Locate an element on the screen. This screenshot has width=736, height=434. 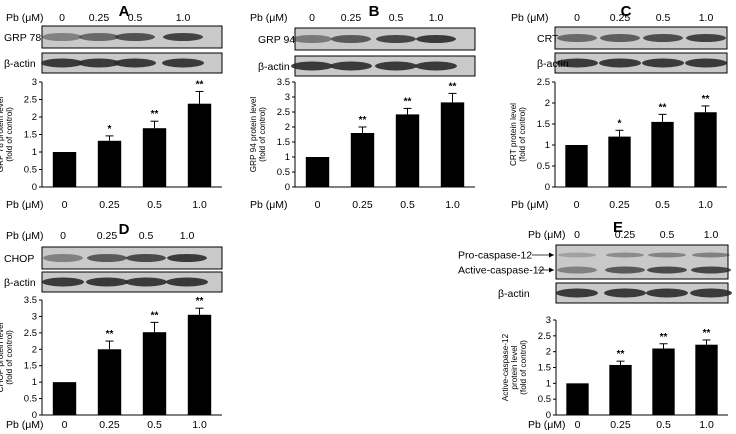
panel-letter: B is located at coordinates (374, 11).